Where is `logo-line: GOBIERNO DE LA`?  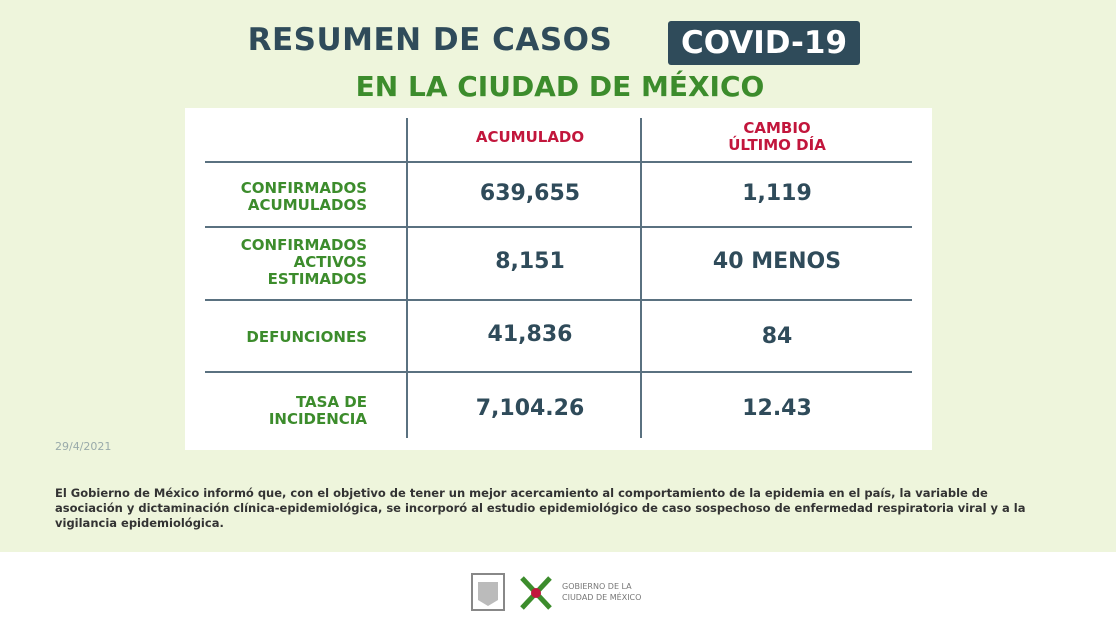
logo-line: GOBIERNO DE LA is located at coordinates (597, 586).